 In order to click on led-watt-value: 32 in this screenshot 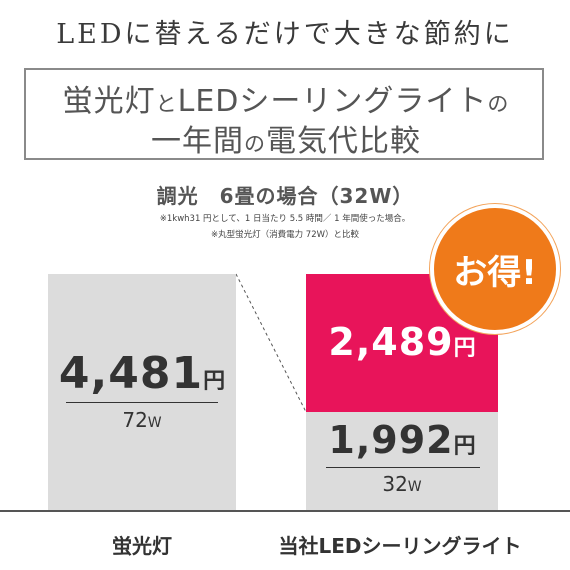, I will do `click(395, 484)`.